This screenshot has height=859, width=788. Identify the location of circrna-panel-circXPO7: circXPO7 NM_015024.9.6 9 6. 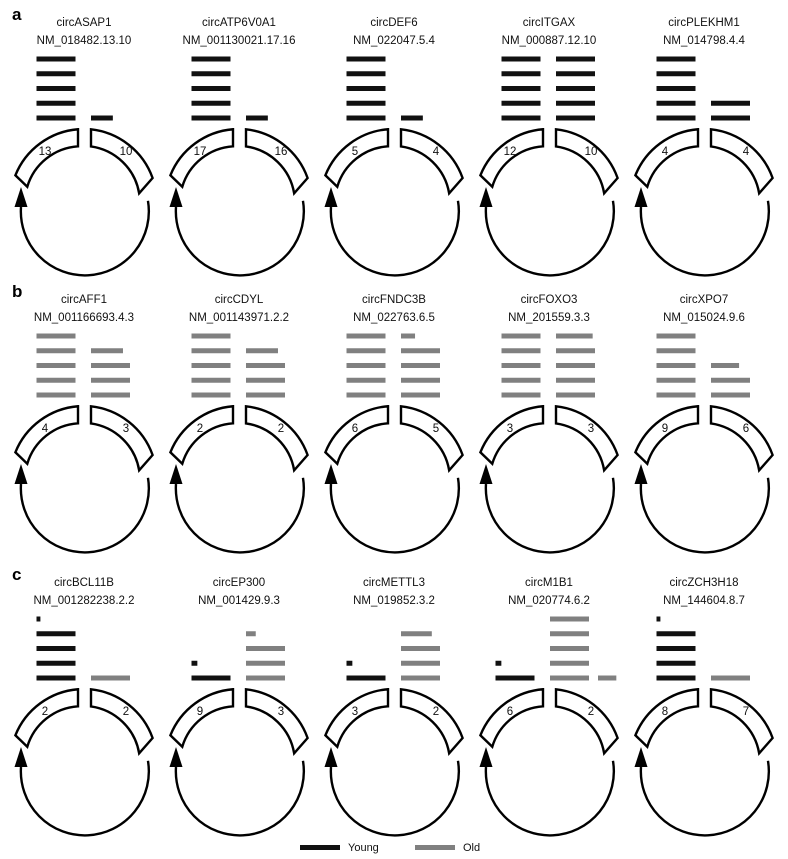
(703, 424).